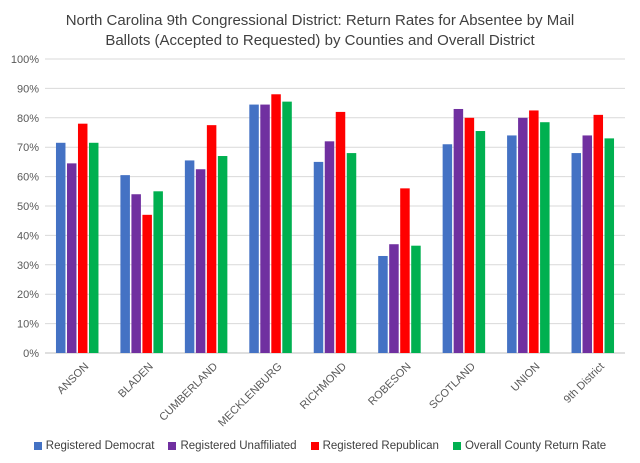  What do you see at coordinates (250, 395) in the screenshot?
I see `x-tick-label: MECKLENBURG` at bounding box center [250, 395].